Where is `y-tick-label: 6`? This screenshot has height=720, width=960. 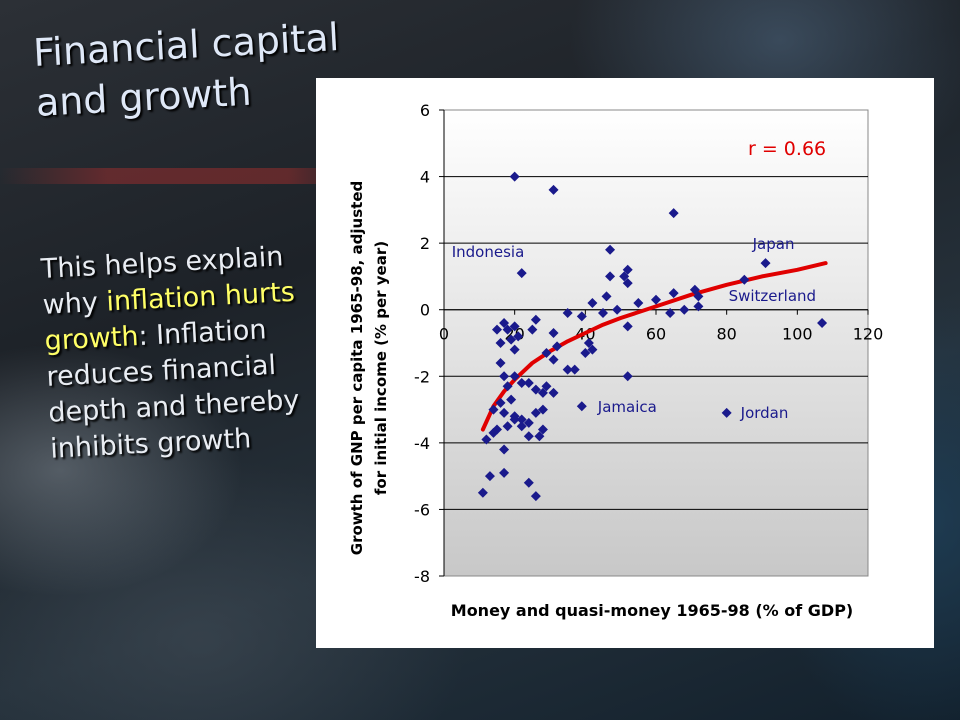
y-tick-label: 6 is located at coordinates (425, 110).